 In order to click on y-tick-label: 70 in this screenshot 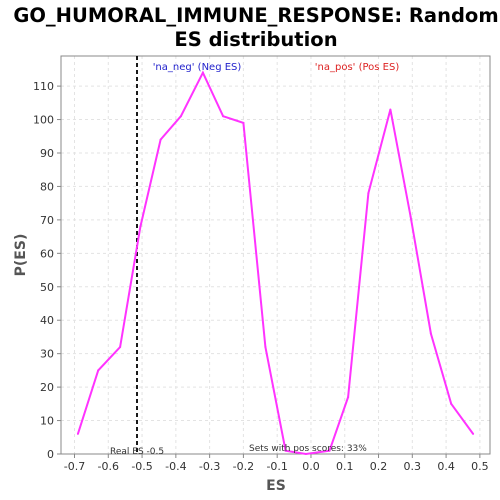, I will do `click(47, 220)`.